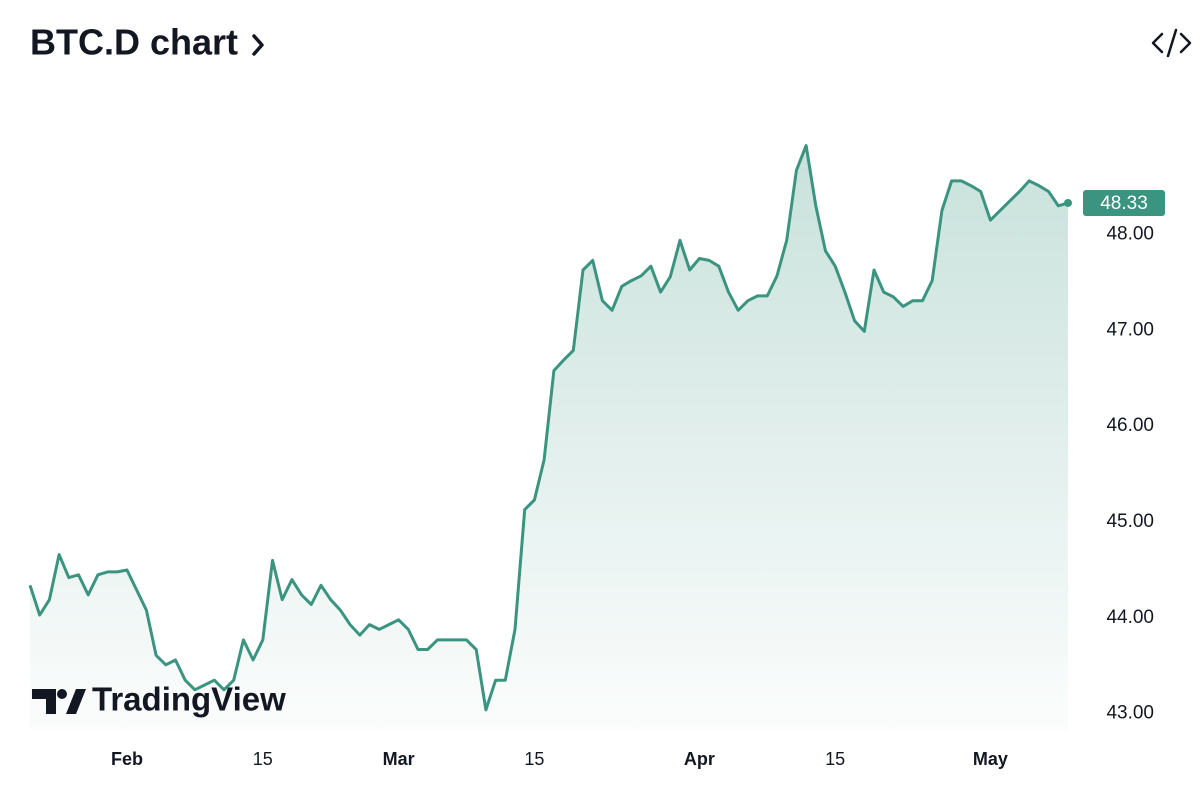 Image resolution: width=1200 pixels, height=792 pixels. Describe the element at coordinates (1130, 521) in the screenshot. I see `y-tick-label: 45.00` at that location.